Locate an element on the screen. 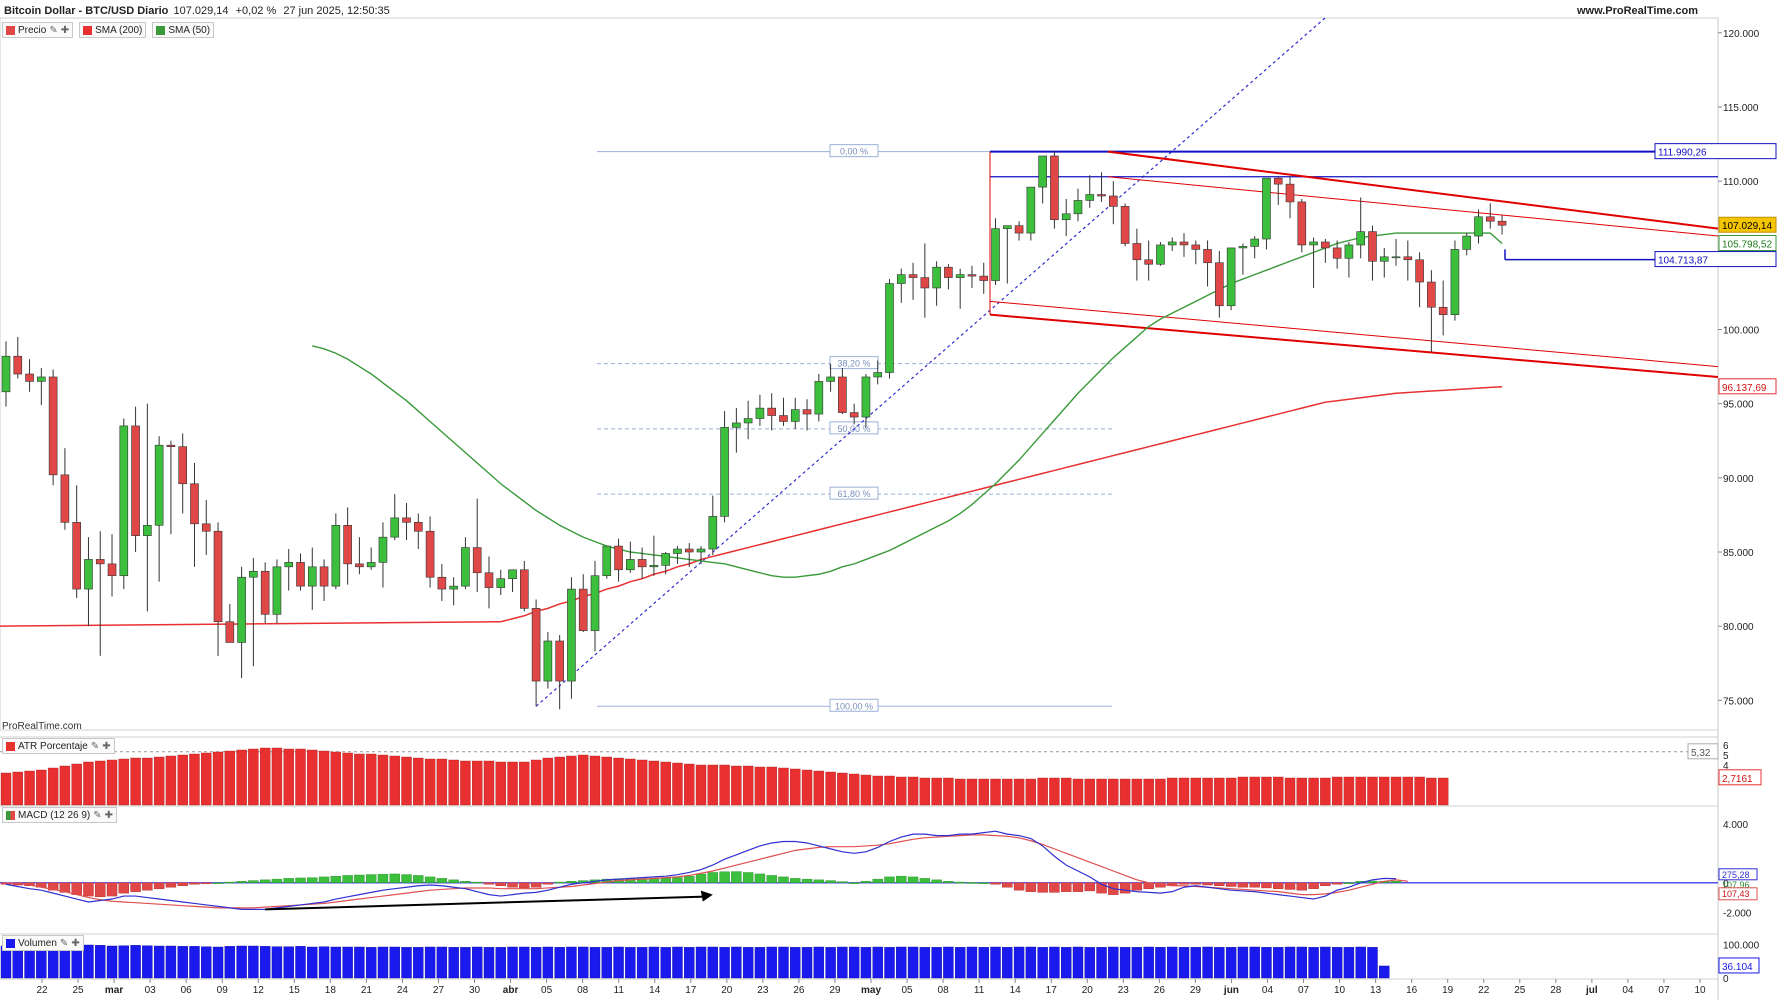  x-tick-label: 14 is located at coordinates (1016, 990).